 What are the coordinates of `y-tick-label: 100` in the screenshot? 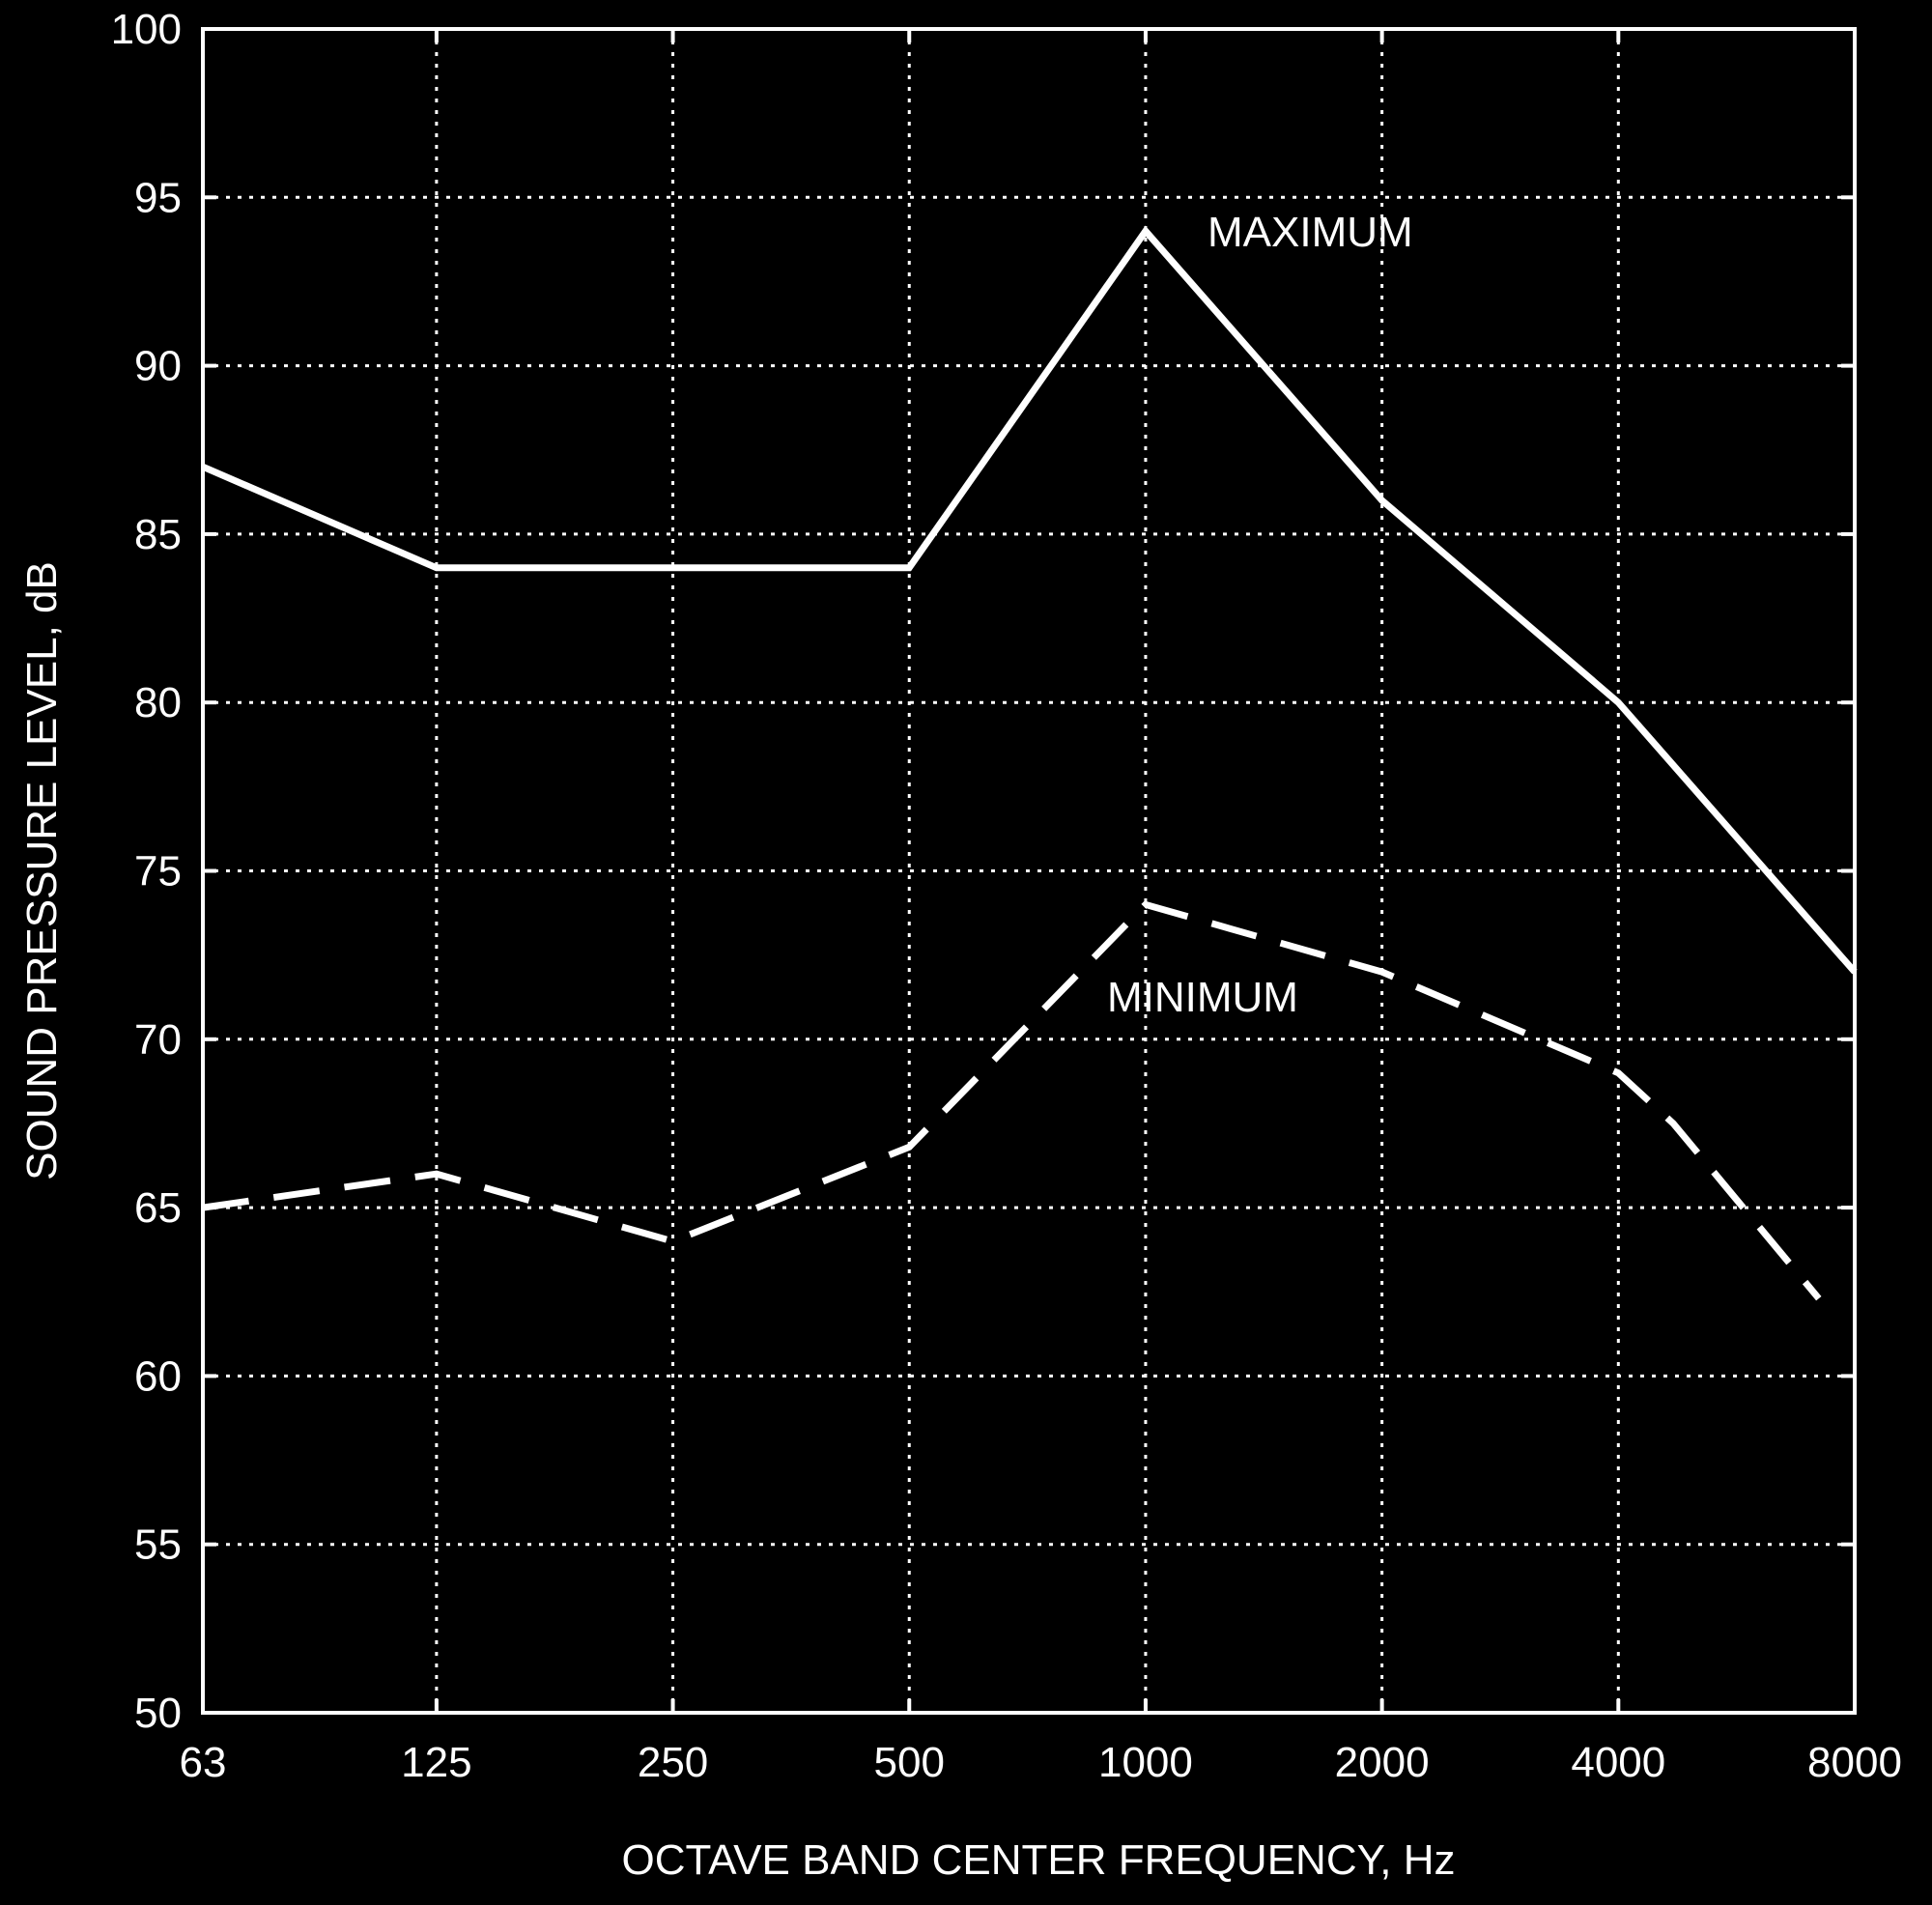 It's located at (146, 29).